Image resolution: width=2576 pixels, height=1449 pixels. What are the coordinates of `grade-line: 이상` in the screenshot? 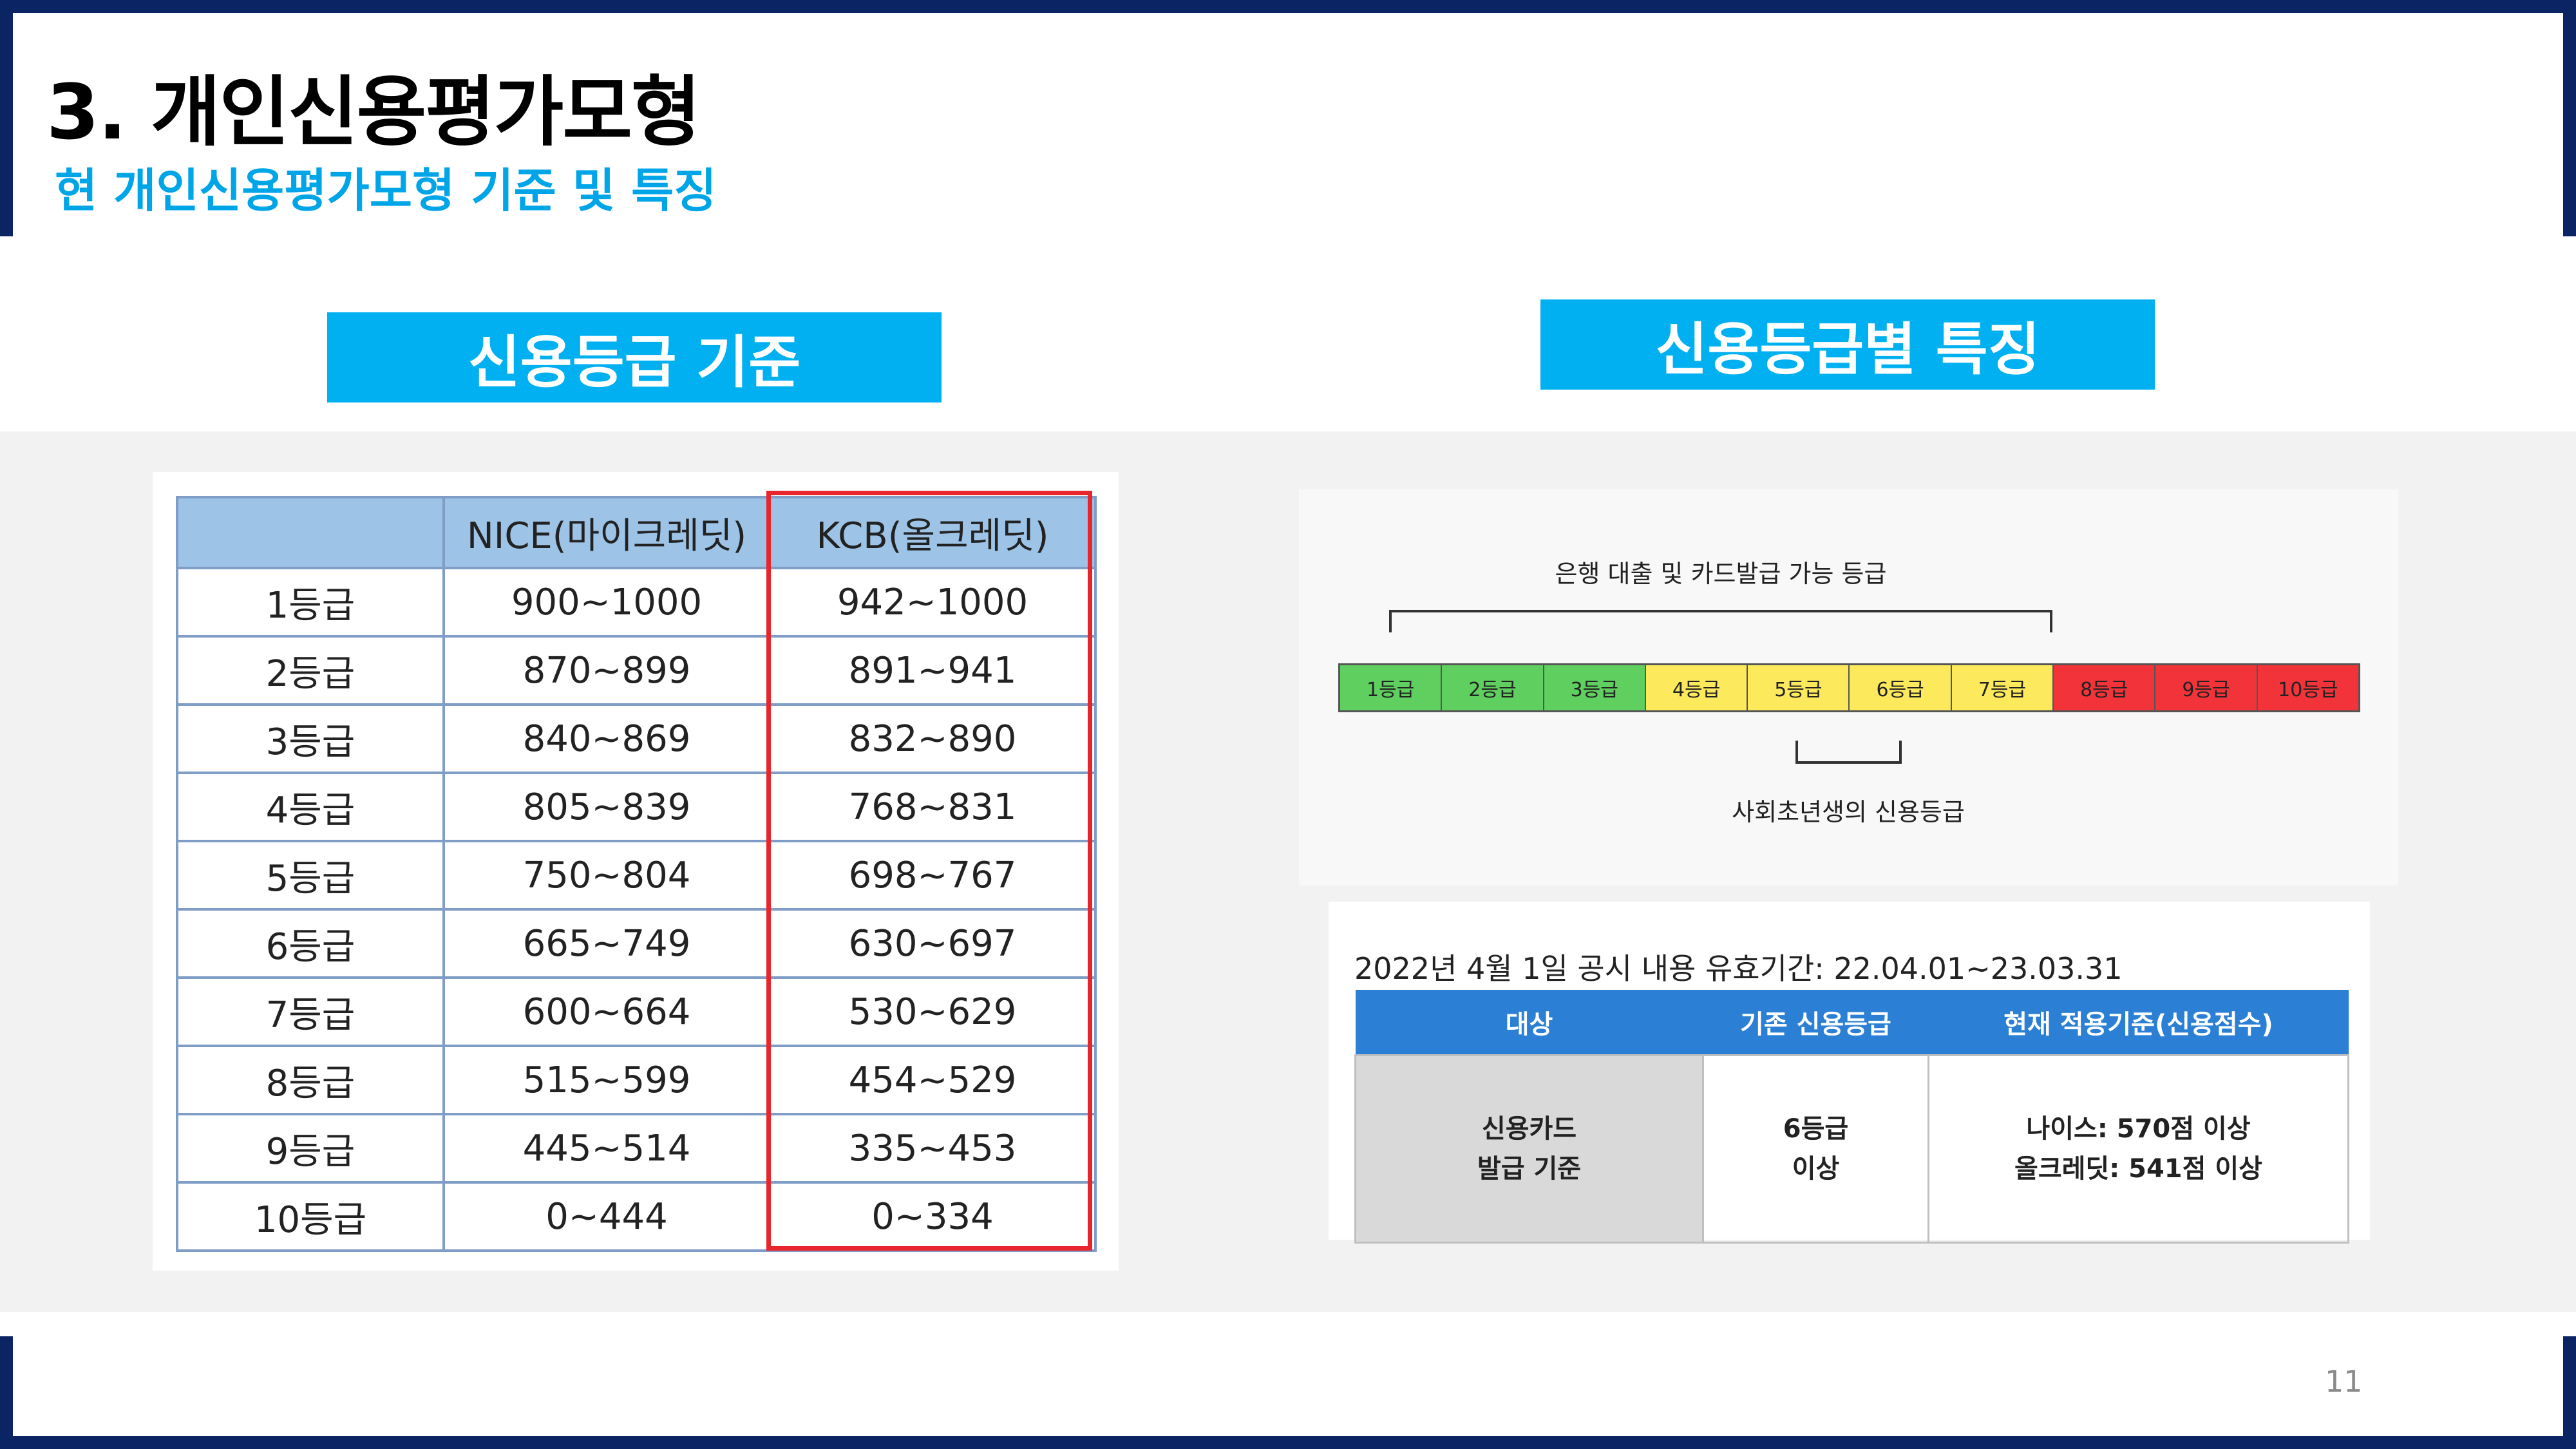 It's located at (1816, 1169).